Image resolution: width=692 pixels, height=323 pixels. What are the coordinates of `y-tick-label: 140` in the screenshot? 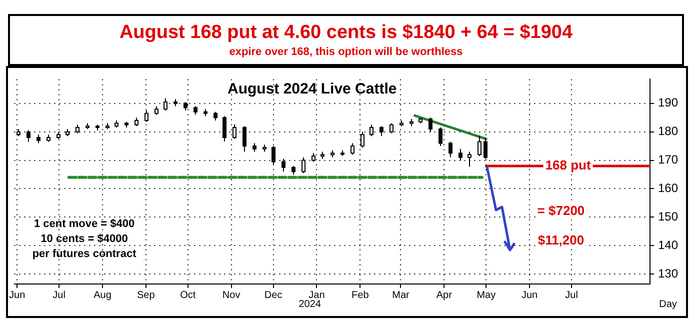 It's located at (668, 245).